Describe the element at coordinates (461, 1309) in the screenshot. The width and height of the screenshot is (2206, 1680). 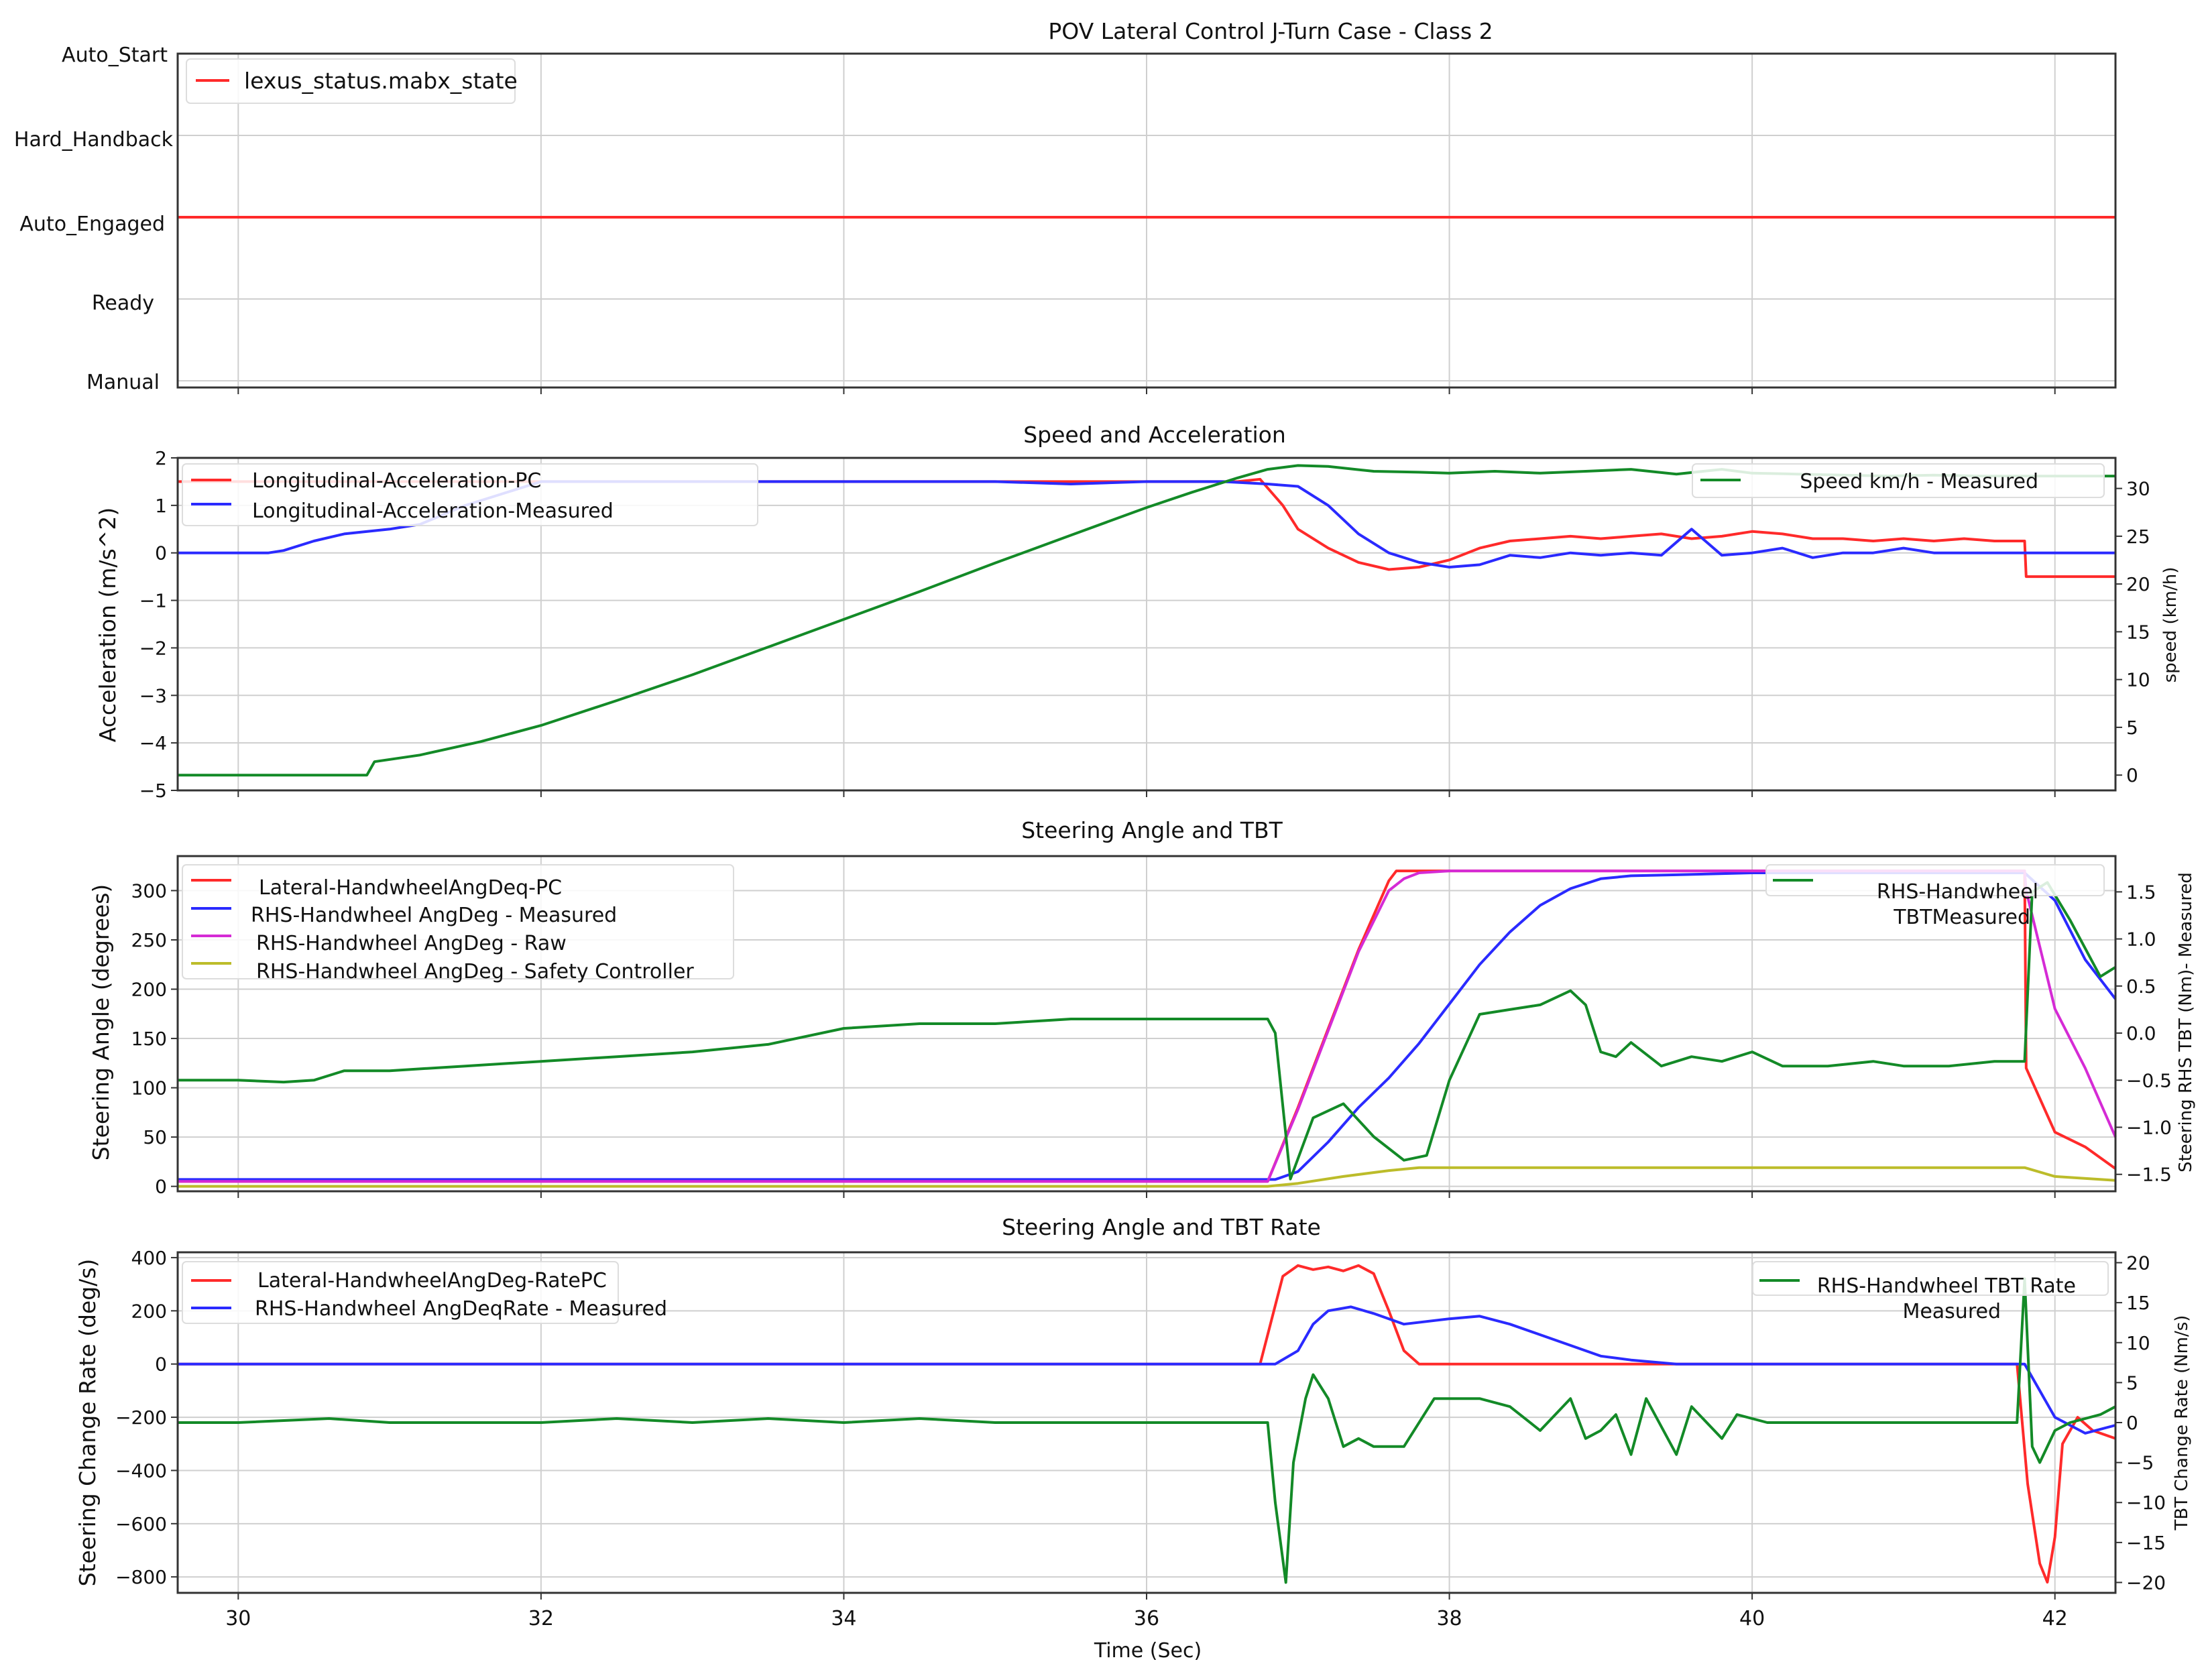
I see `legend-label: RHS-Handwheel AngDeqRate - Measured` at that location.